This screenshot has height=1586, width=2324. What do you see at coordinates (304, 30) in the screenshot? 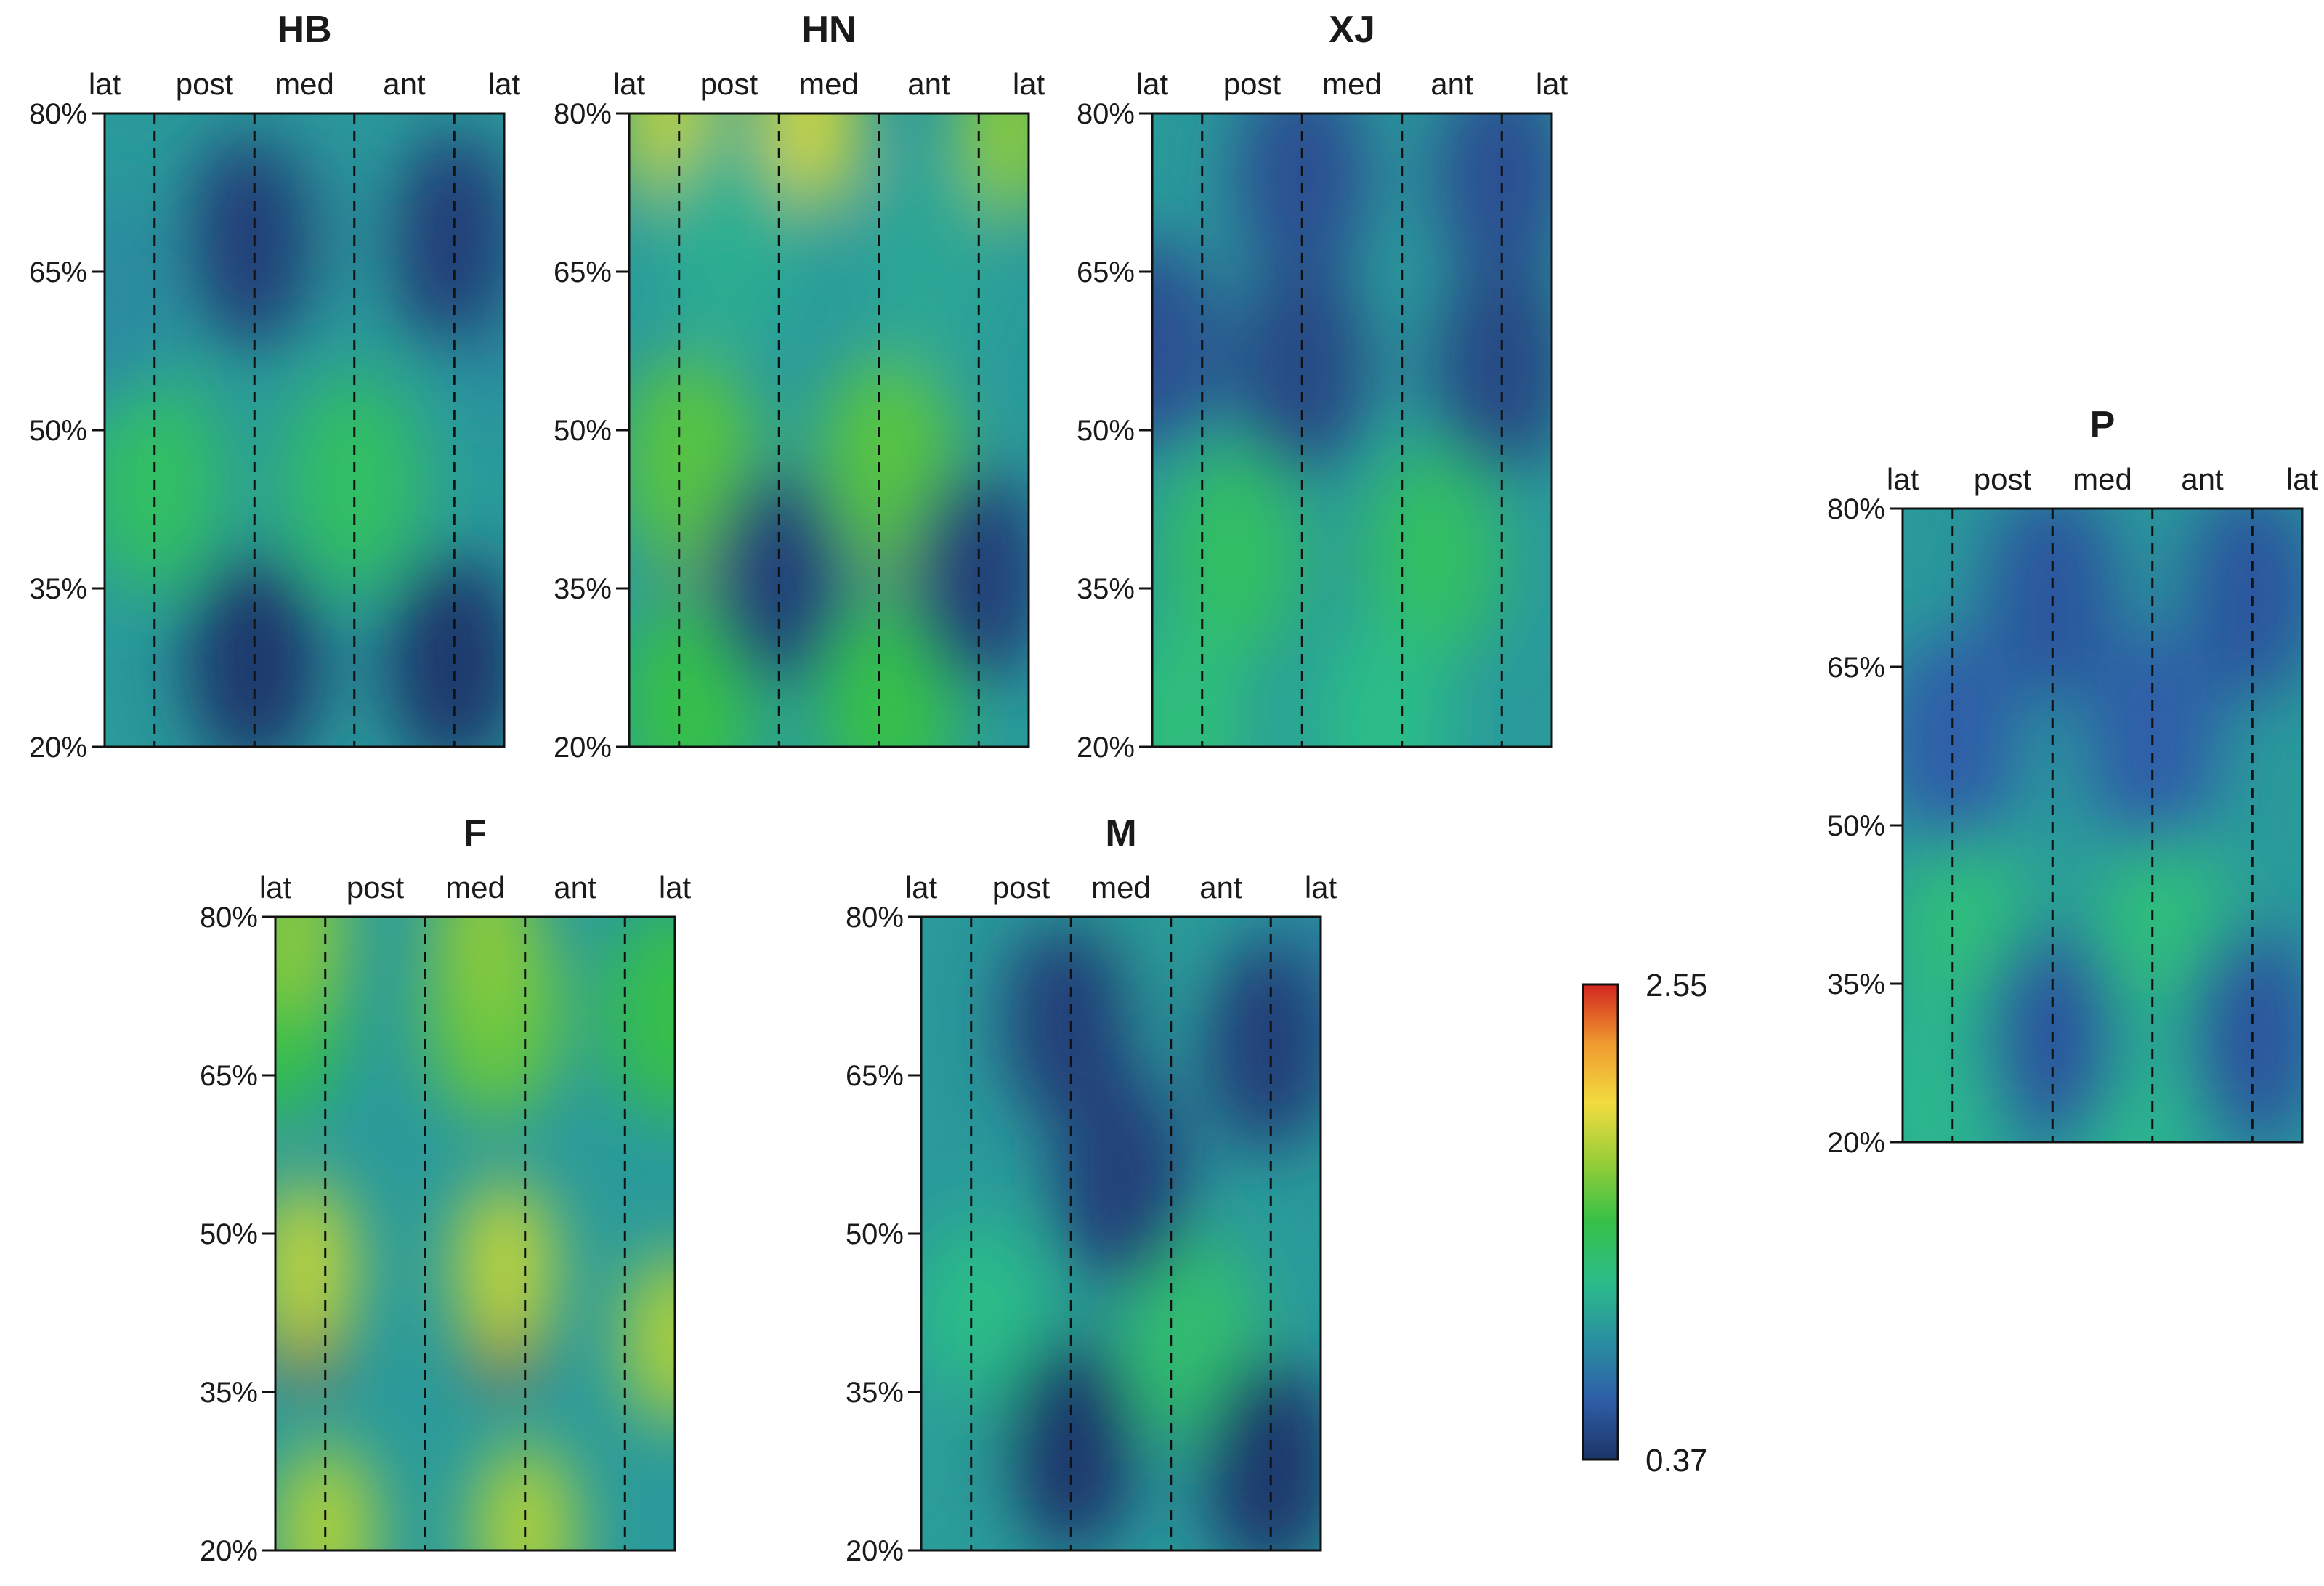
I see `panel-title: HB` at bounding box center [304, 30].